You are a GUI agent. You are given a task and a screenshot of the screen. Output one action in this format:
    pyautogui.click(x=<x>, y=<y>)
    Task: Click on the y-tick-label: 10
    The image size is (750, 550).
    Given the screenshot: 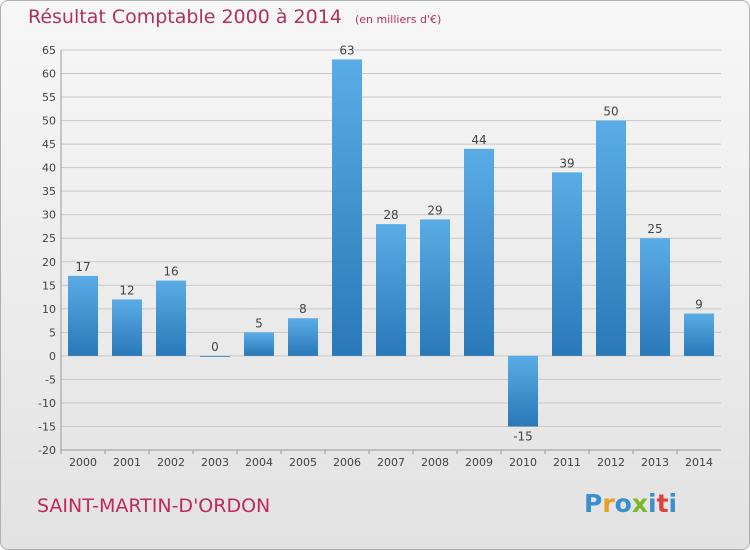 What is the action you would take?
    pyautogui.click(x=49, y=309)
    